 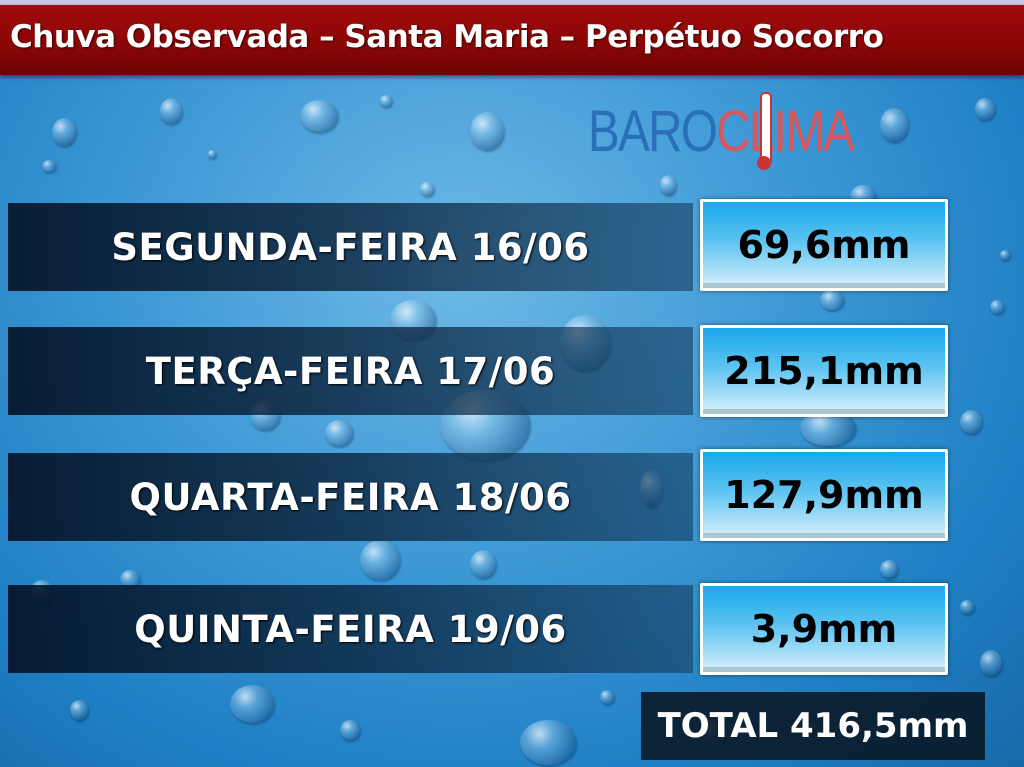 I want to click on thermometer-icon, so click(x=766, y=129).